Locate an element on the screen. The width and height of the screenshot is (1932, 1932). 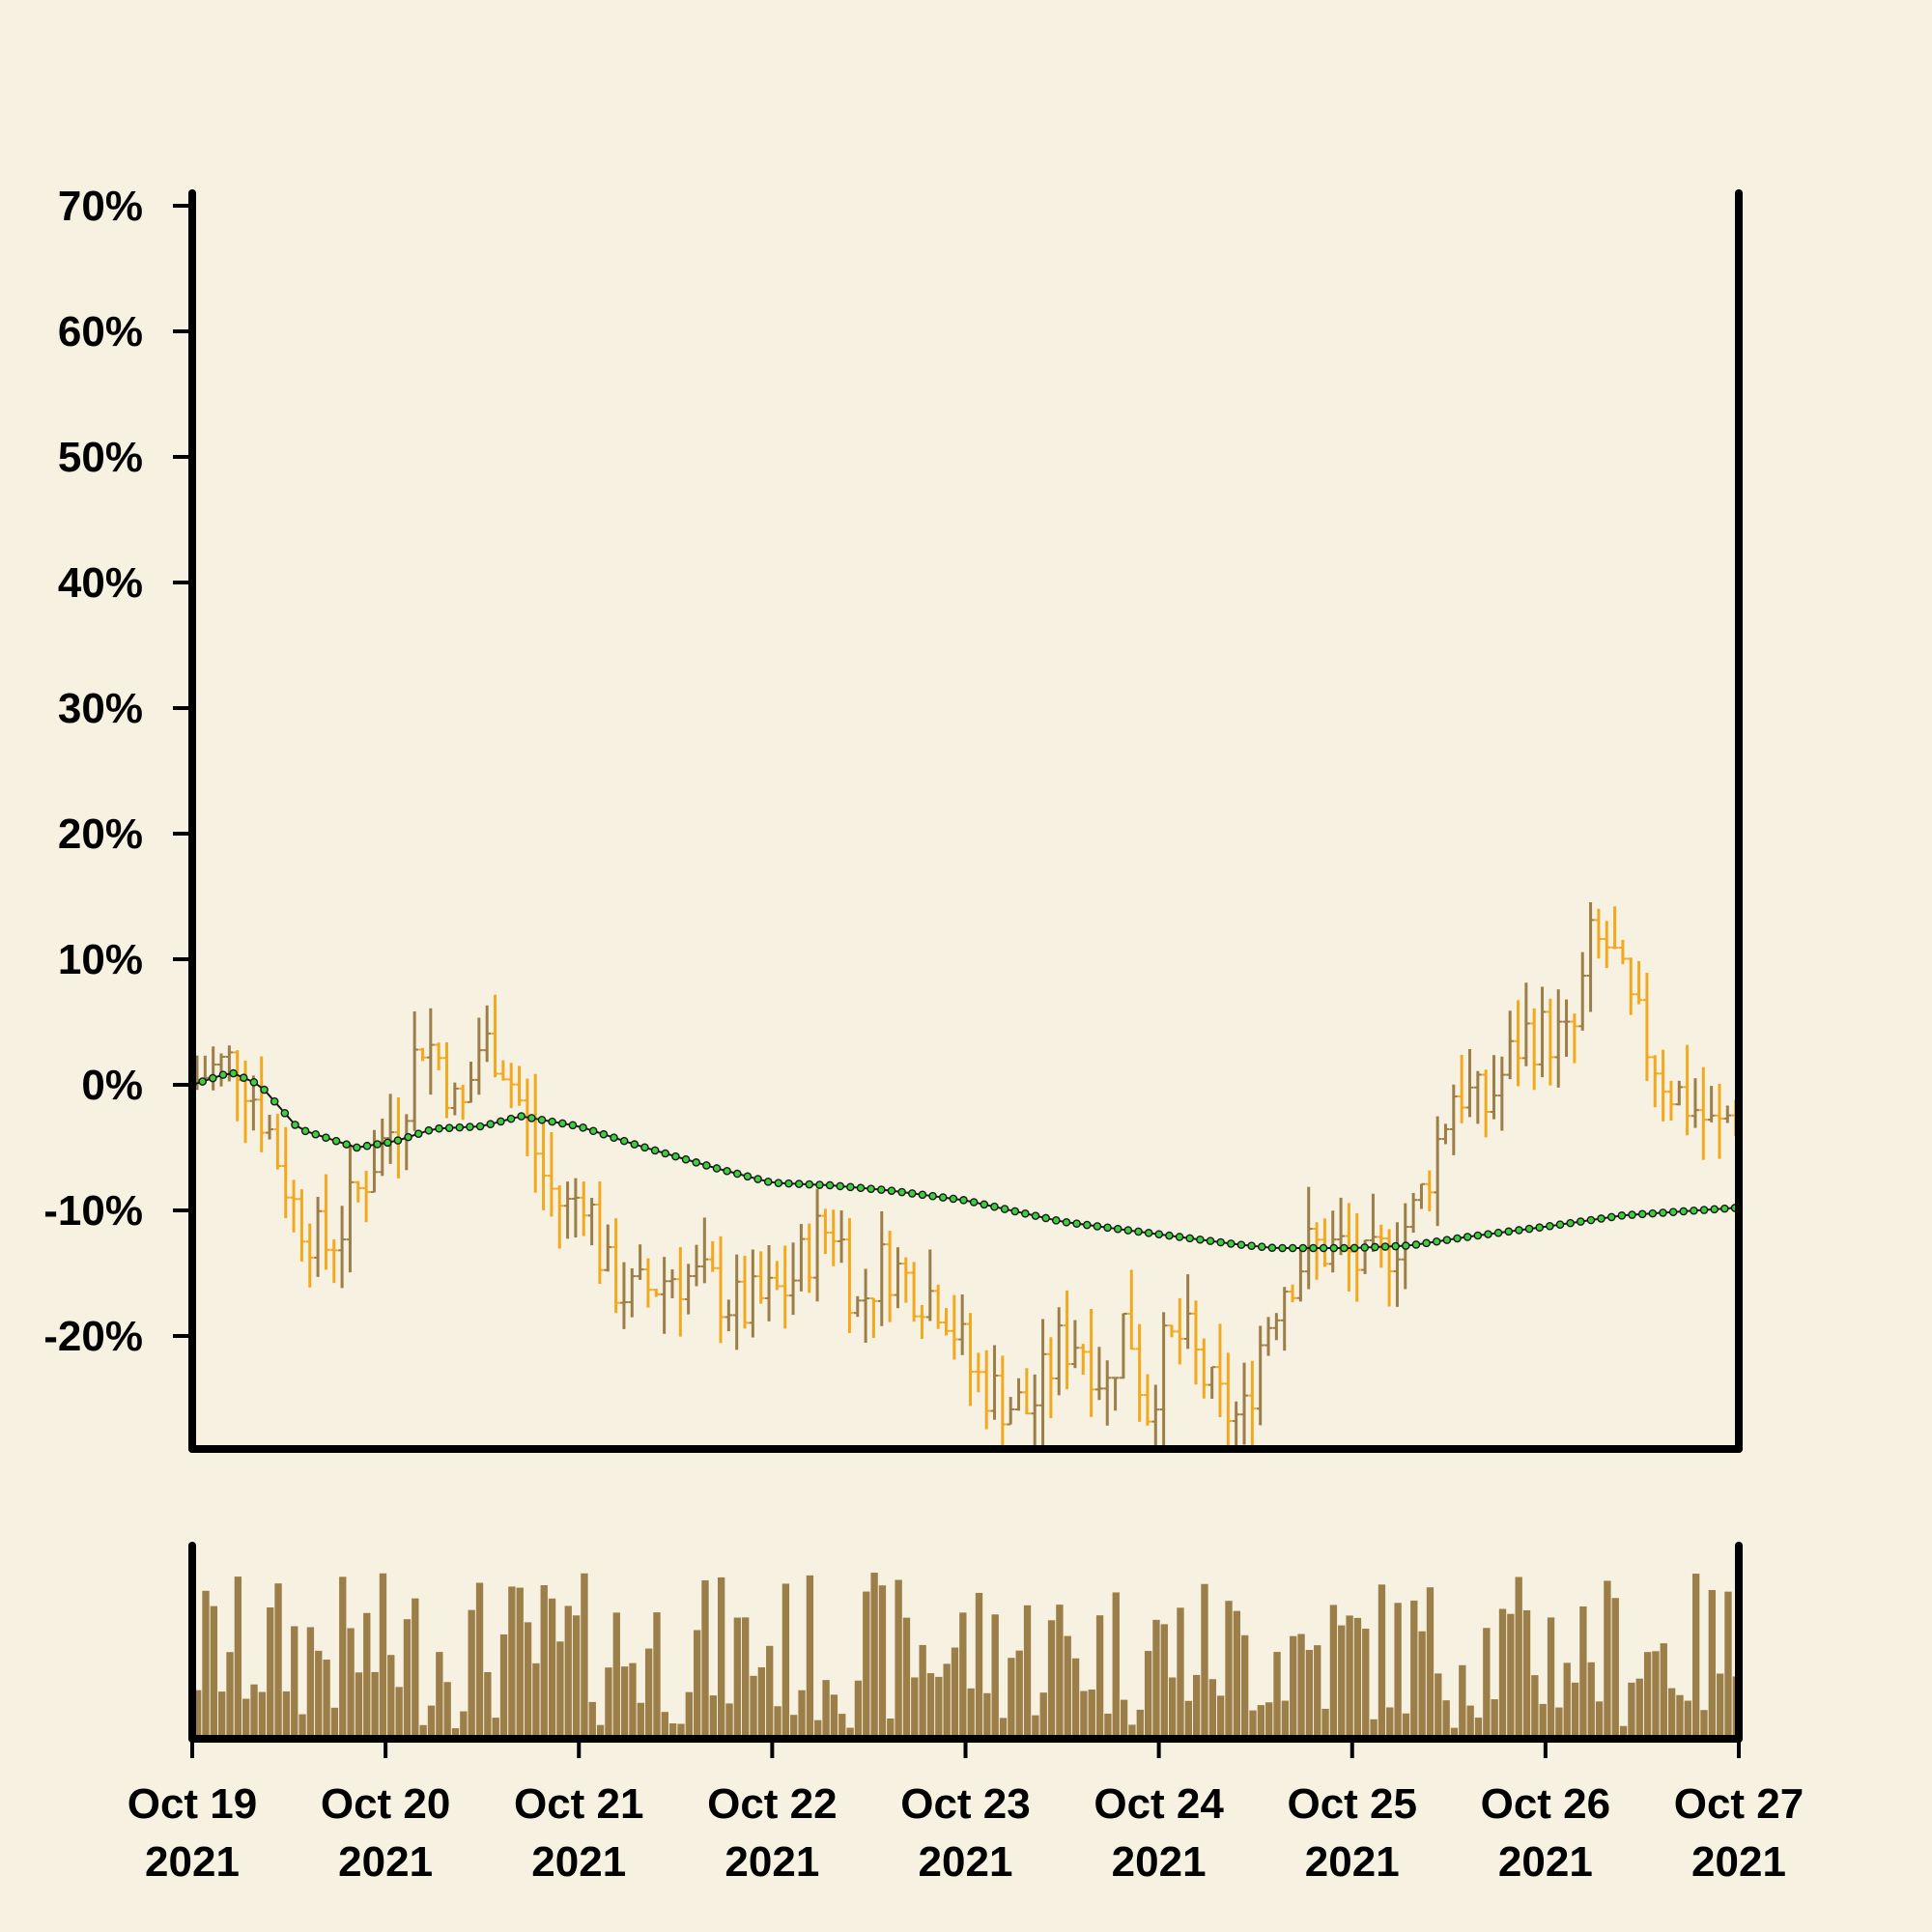
x-tick-label-date: Oct 20 is located at coordinates (386, 1804).